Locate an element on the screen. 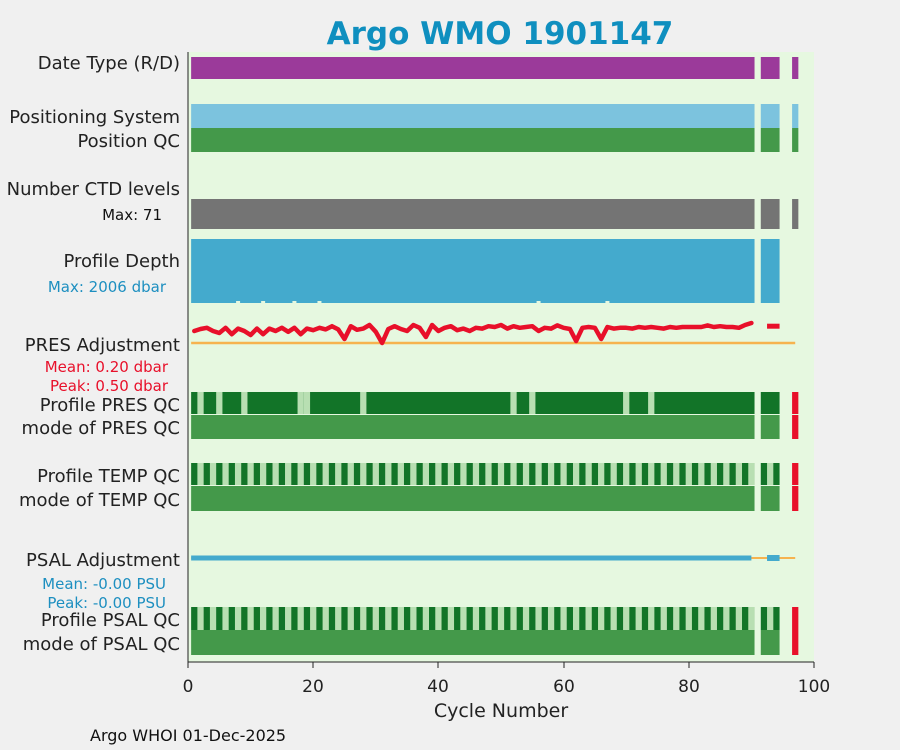 This screenshot has height=750, width=900. tempmode-bar-main is located at coordinates (473, 498).